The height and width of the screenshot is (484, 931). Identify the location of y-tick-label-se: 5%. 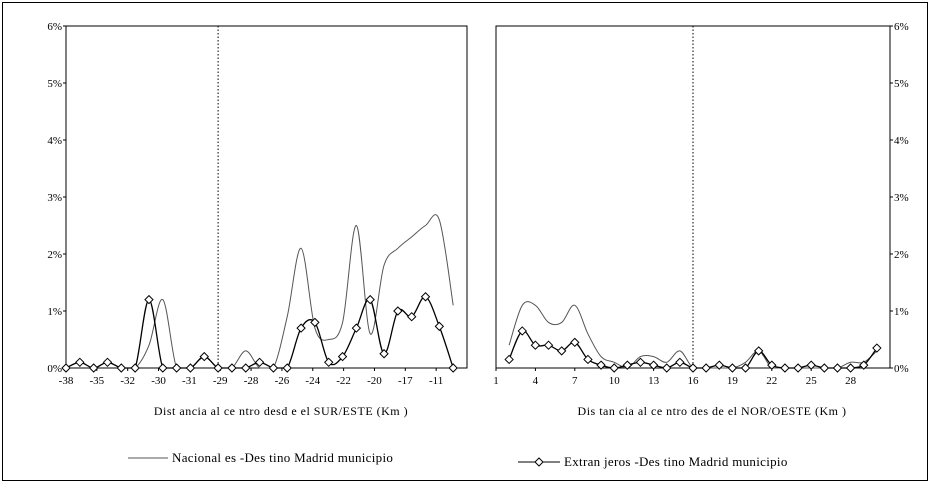
(54, 84).